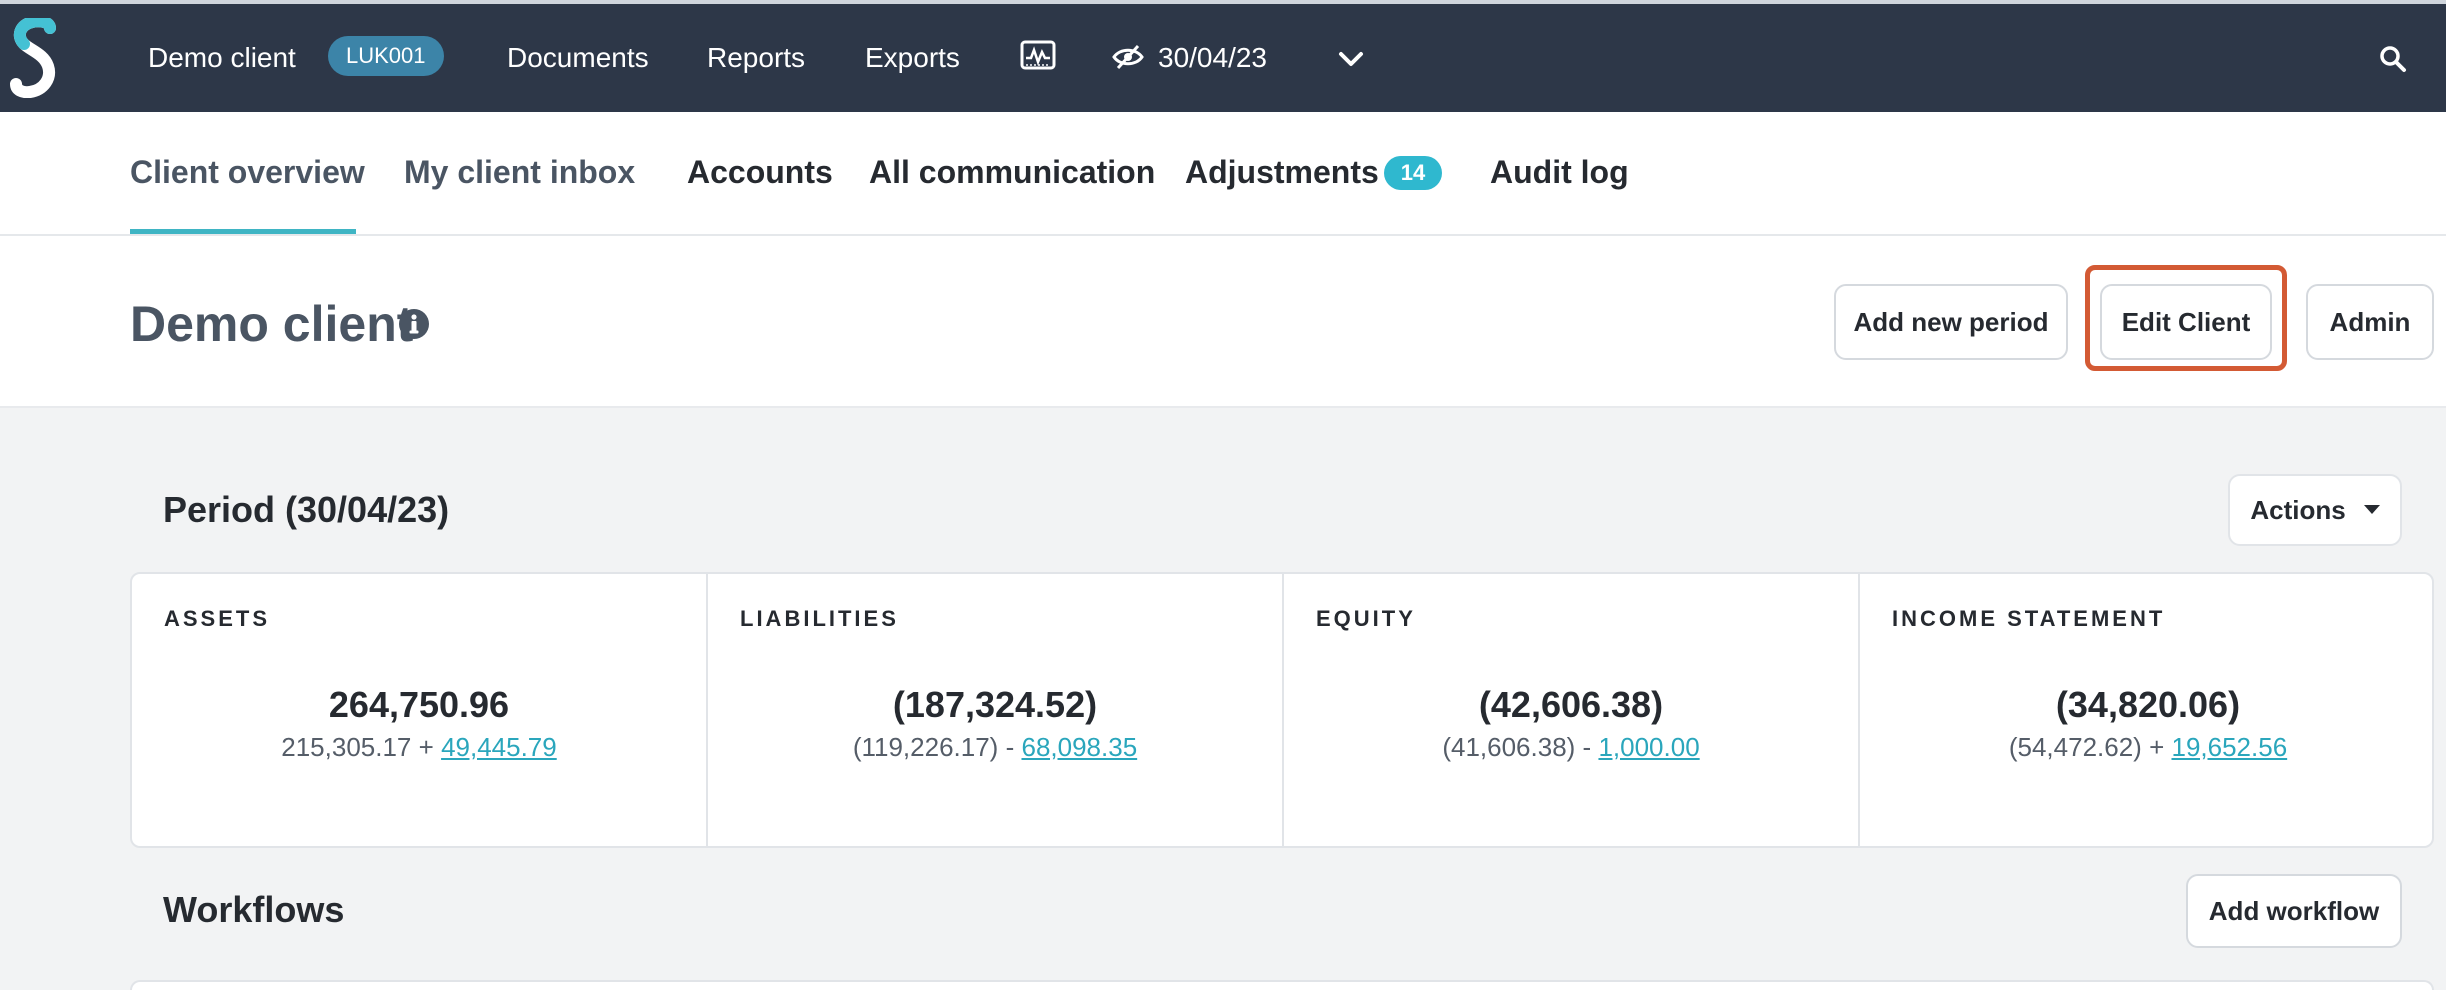 The width and height of the screenshot is (2446, 990). I want to click on tab-client-overview: Client overview, so click(247, 172).